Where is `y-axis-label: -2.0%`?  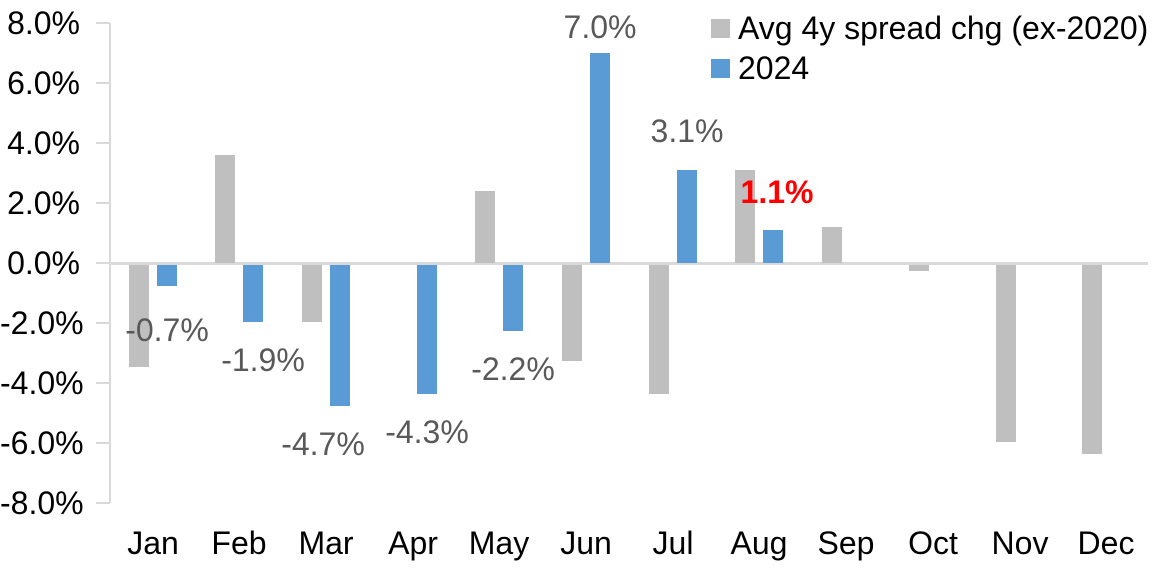 y-axis-label: -2.0% is located at coordinates (42, 323).